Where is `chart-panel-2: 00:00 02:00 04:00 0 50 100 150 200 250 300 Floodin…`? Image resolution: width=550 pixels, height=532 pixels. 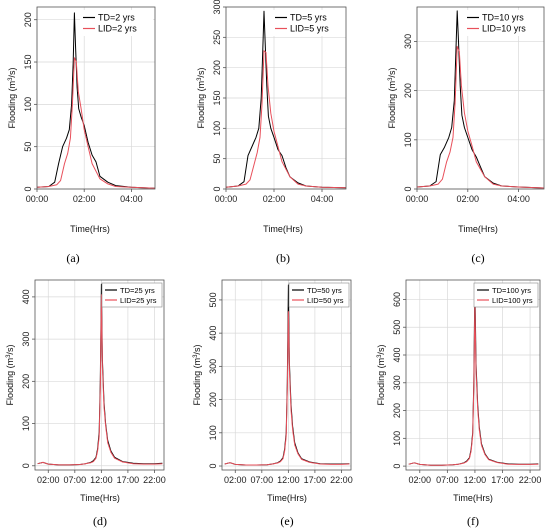 chart-panel-2: 00:00 02:00 04:00 0 50 100 150 200 250 300 Floodin… is located at coordinates (271, 132).